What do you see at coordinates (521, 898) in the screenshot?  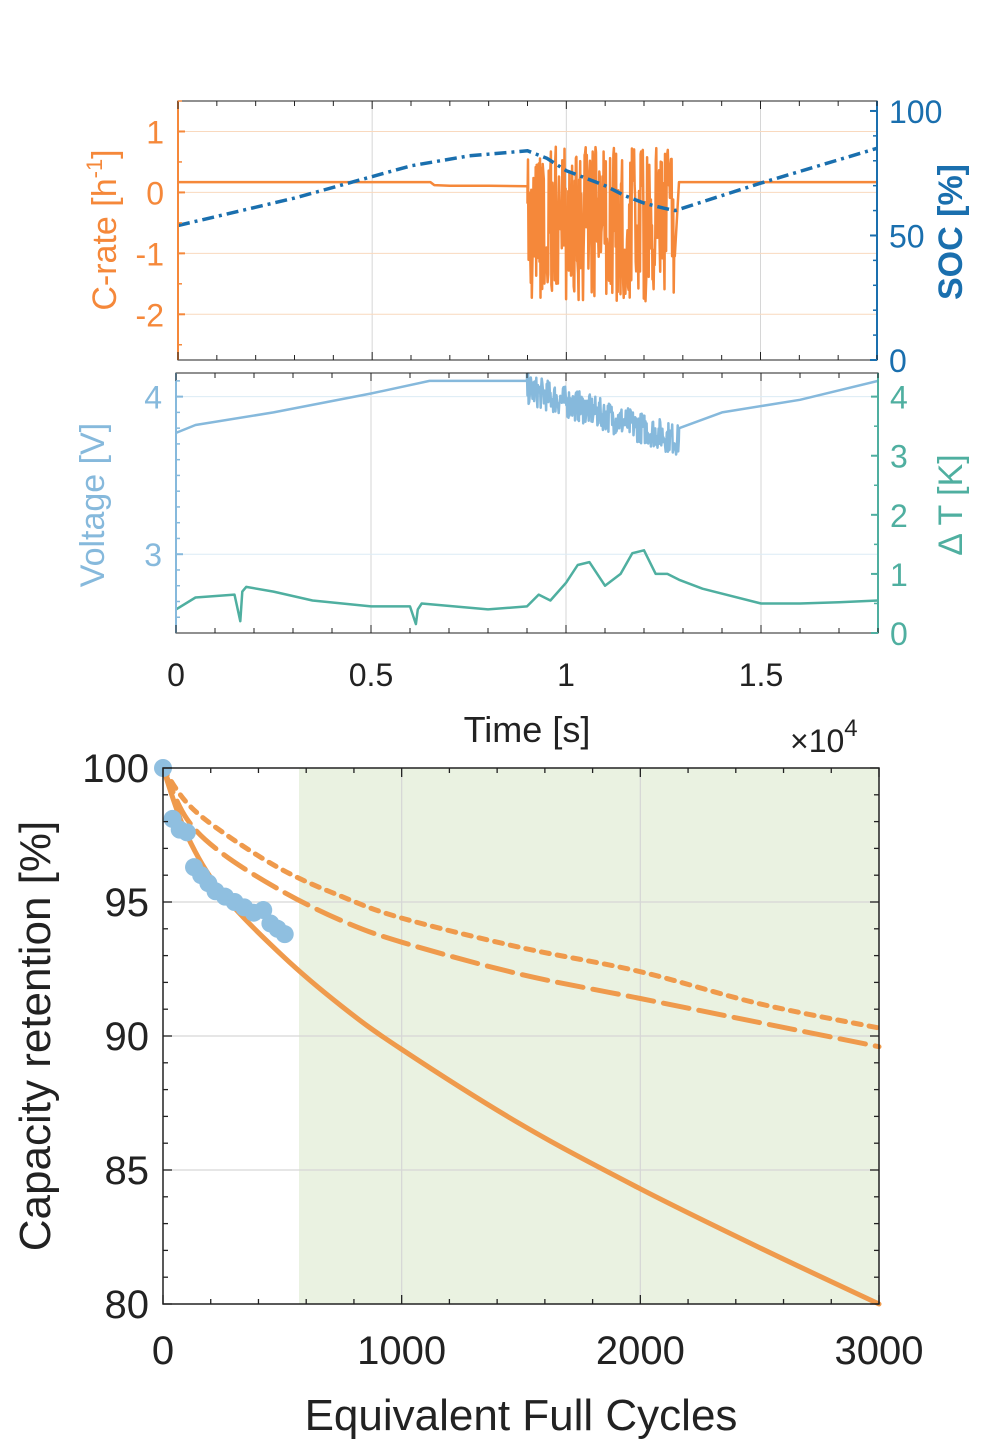 I see `model-dotted-line` at bounding box center [521, 898].